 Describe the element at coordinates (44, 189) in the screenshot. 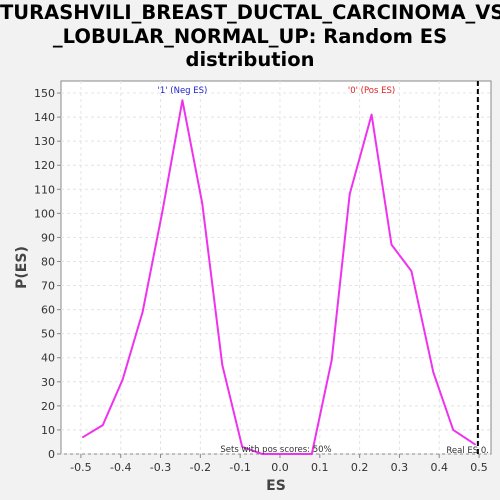

I see `y-tick-label: 110` at that location.